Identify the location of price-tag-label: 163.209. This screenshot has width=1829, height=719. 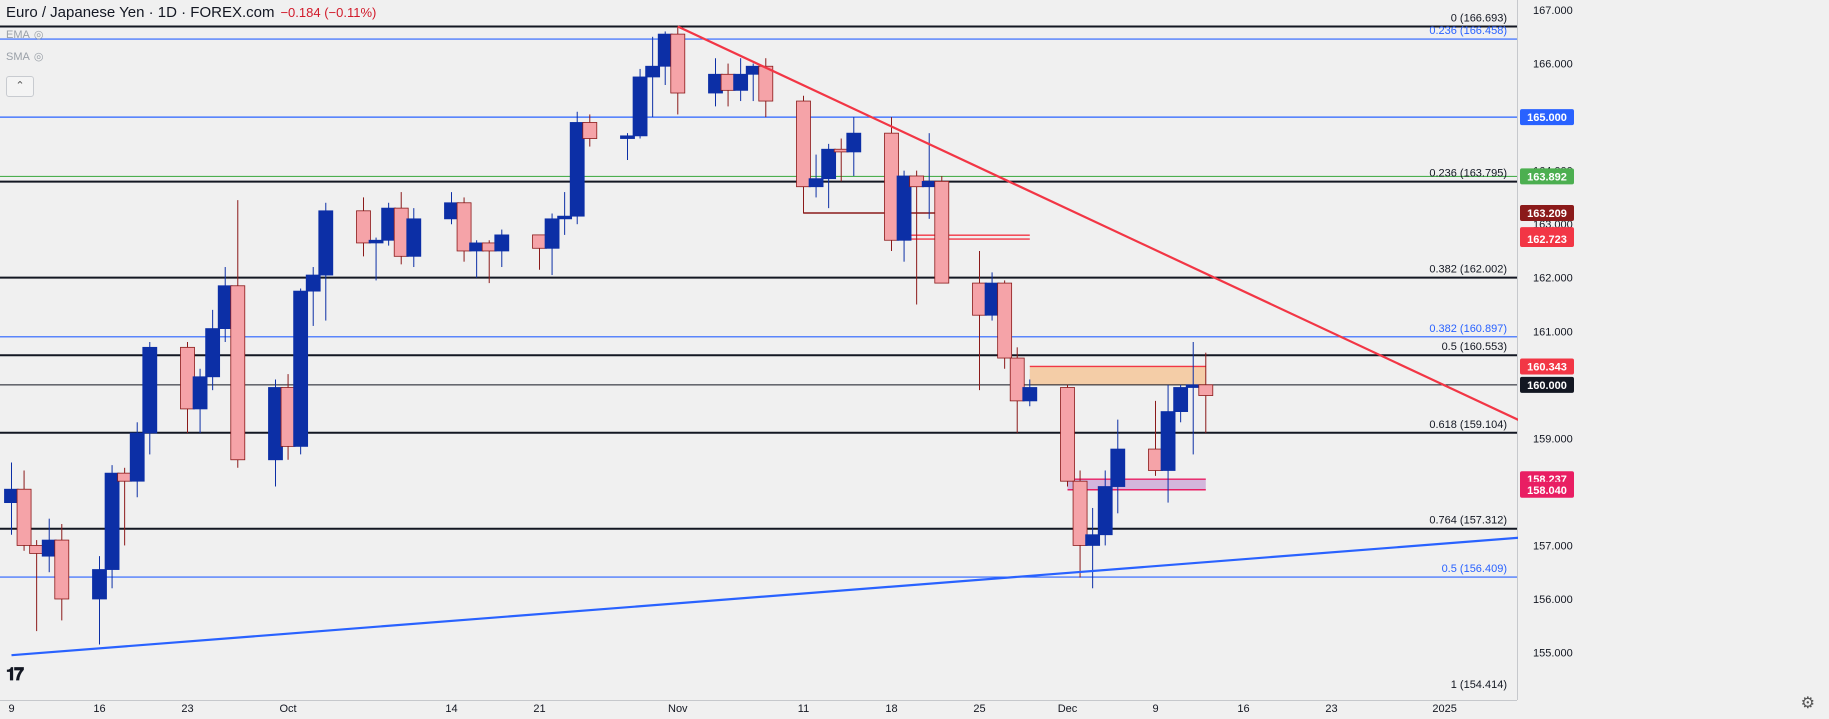
(1547, 214).